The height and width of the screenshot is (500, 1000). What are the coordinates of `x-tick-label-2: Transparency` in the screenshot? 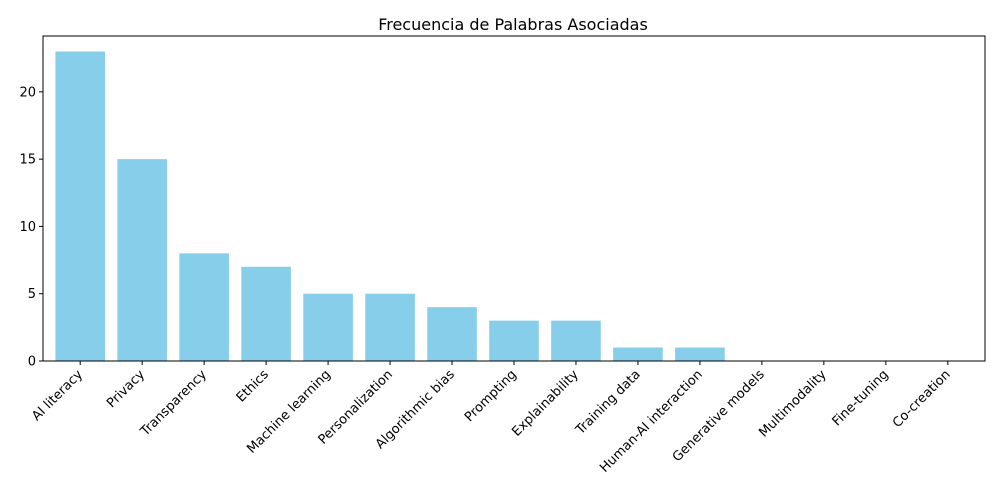 It's located at (173, 403).